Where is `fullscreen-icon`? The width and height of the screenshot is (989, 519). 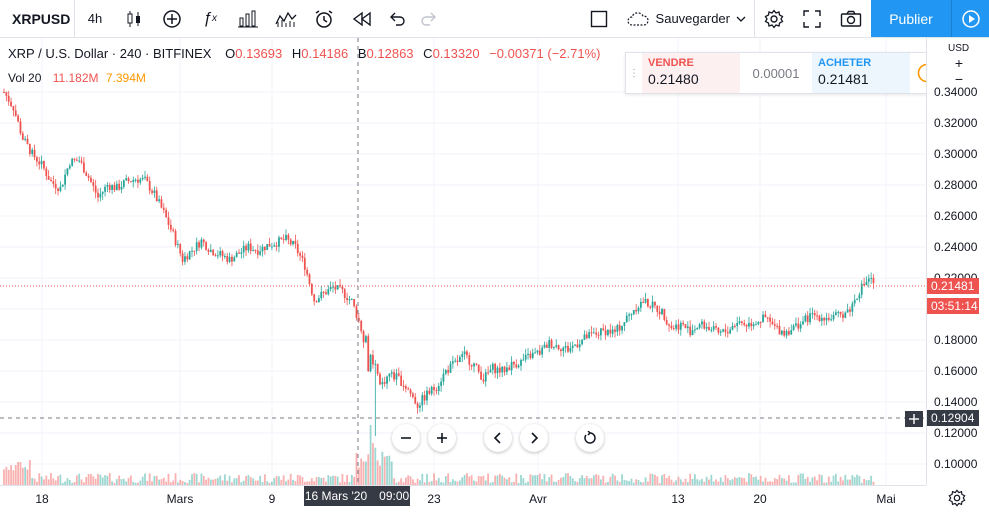
fullscreen-icon is located at coordinates (812, 18).